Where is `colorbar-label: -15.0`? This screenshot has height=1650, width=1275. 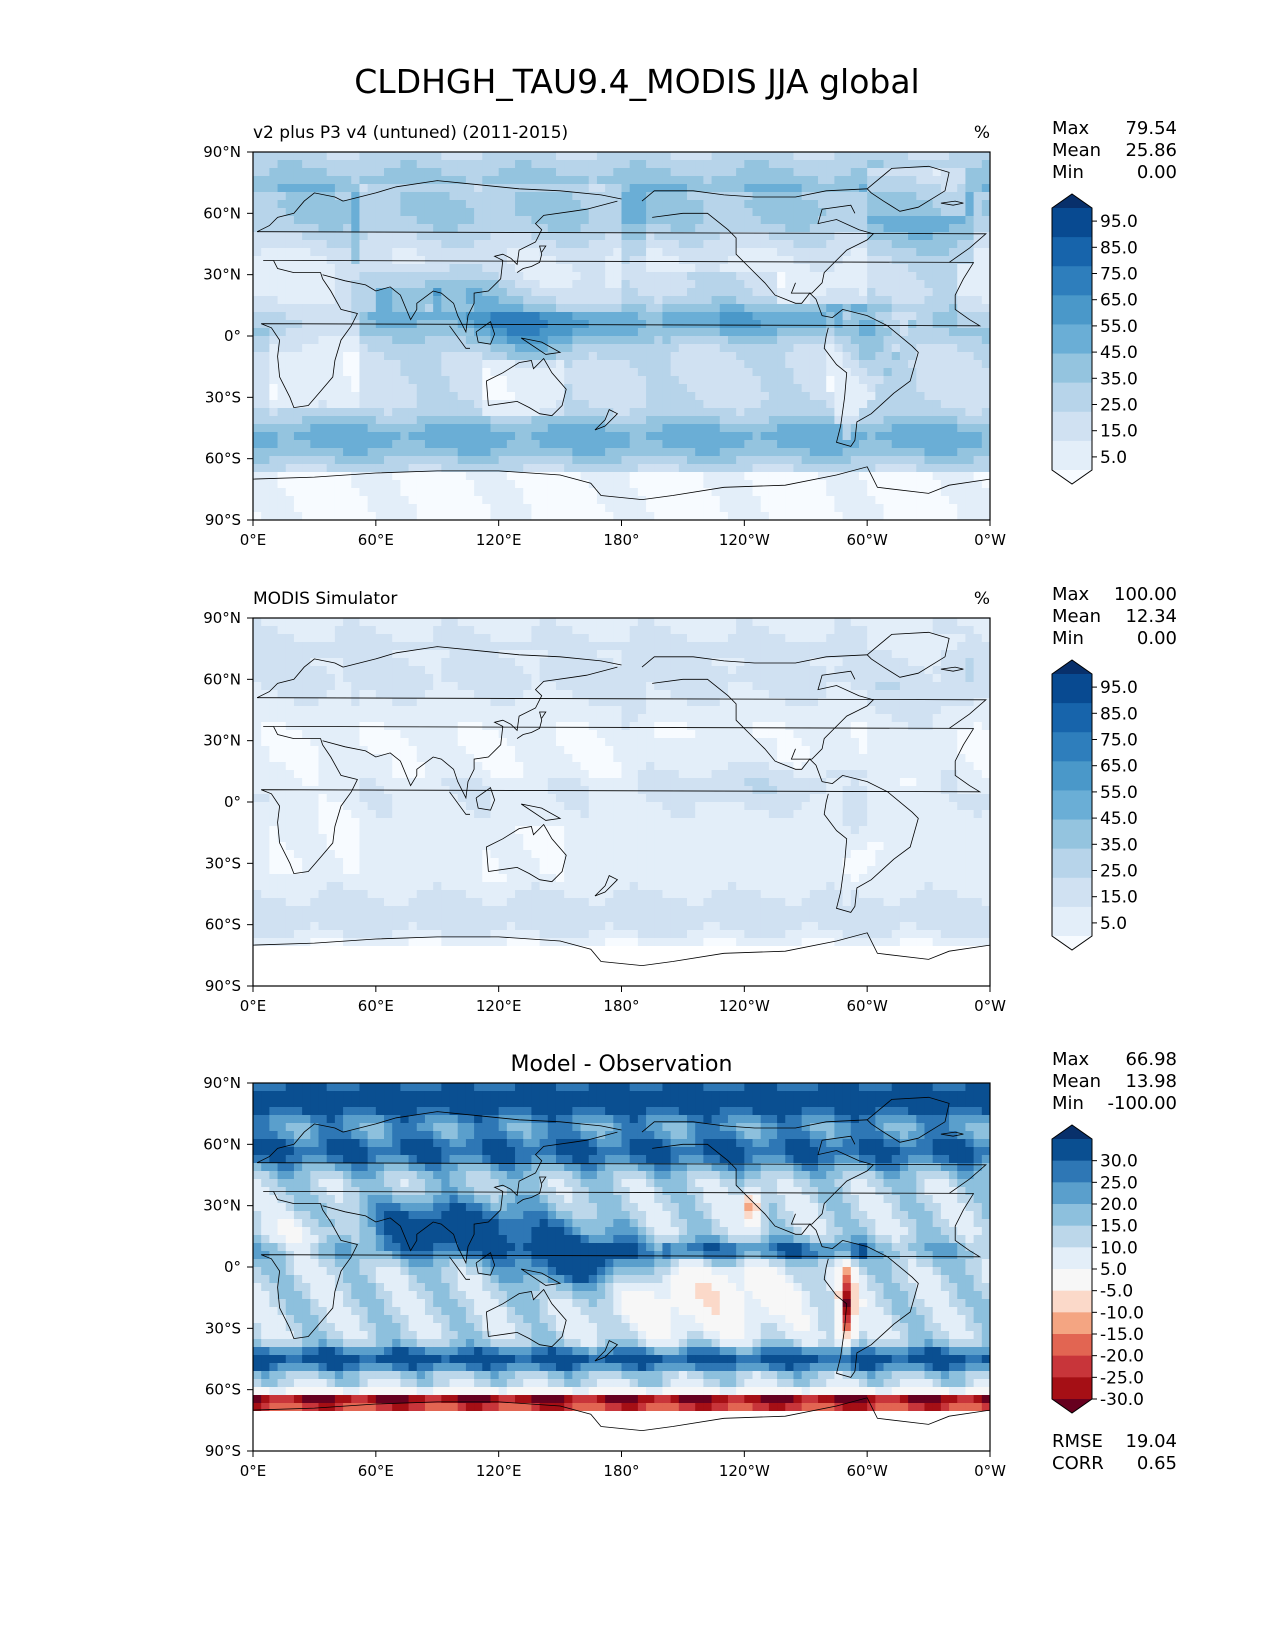 colorbar-label: -15.0 is located at coordinates (1122, 1335).